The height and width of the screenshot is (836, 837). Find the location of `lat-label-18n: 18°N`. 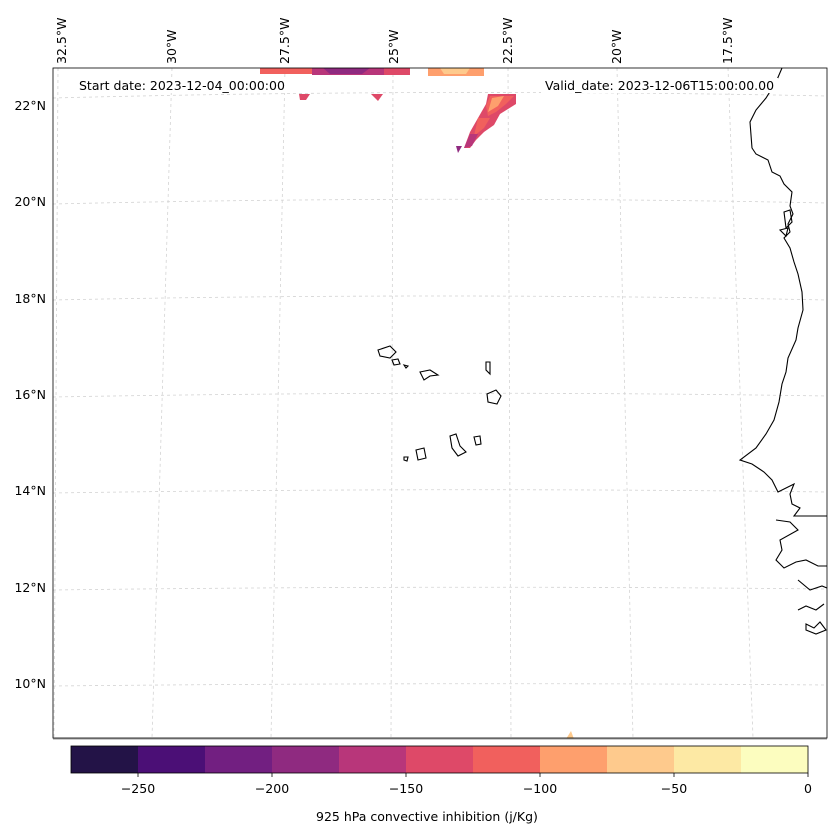

lat-label-18n: 18°N is located at coordinates (30, 298).